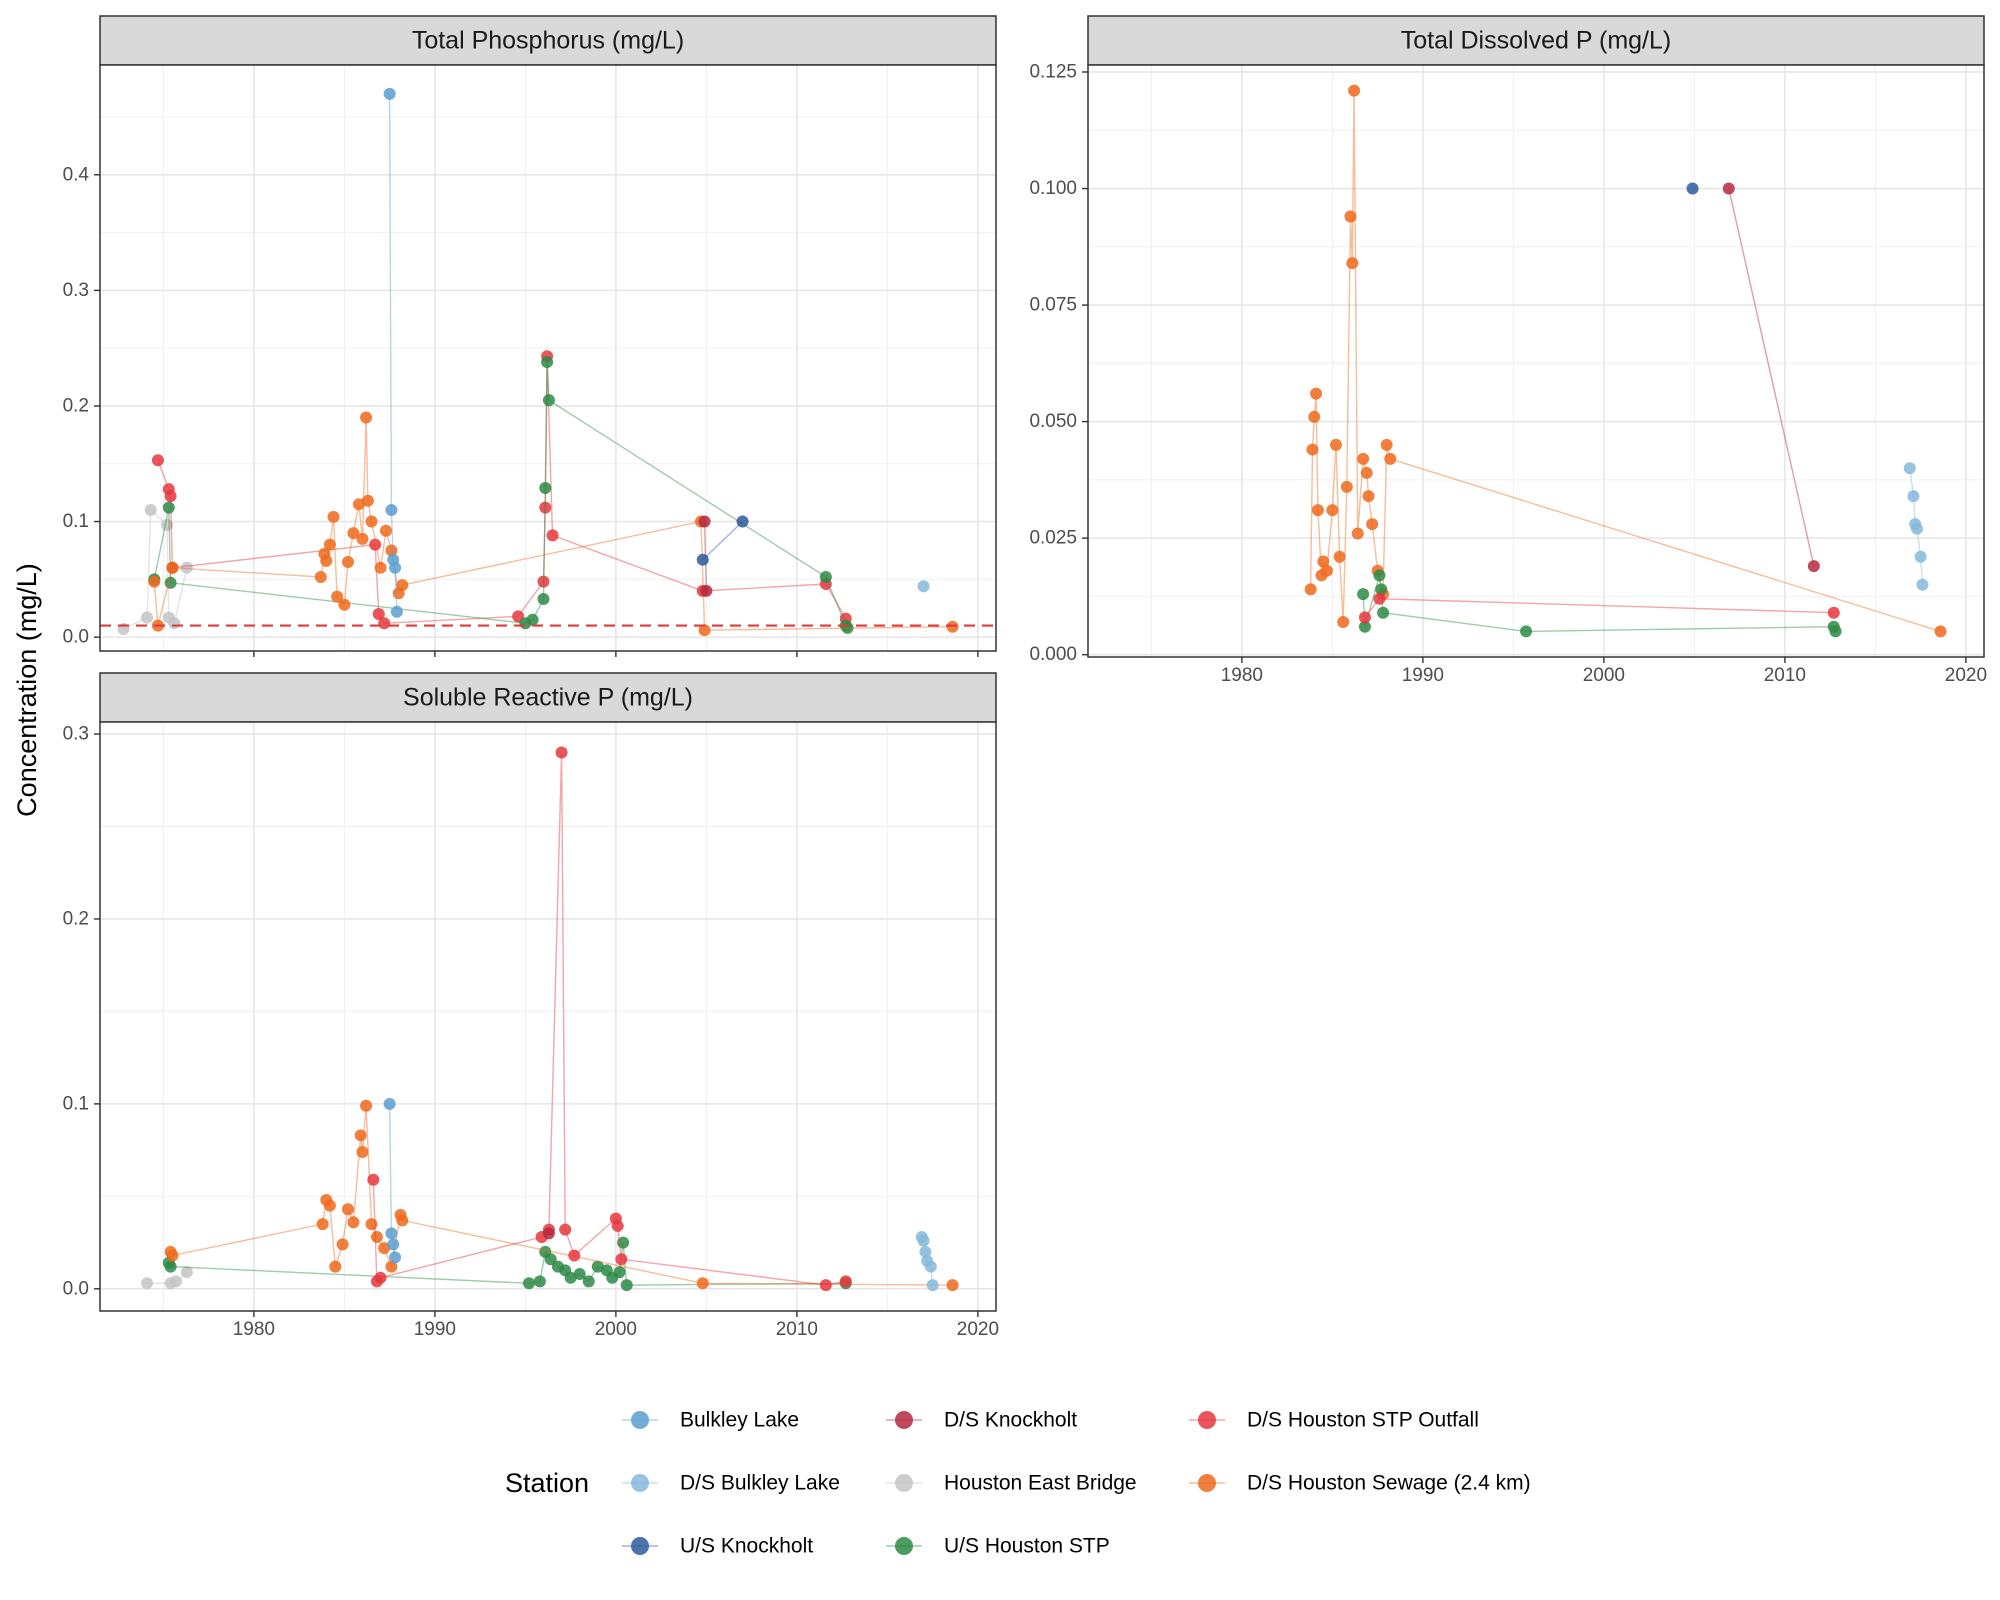 Image resolution: width=2000 pixels, height=1600 pixels. Describe the element at coordinates (1604, 675) in the screenshot. I see `x-tick-label: 2000` at that location.